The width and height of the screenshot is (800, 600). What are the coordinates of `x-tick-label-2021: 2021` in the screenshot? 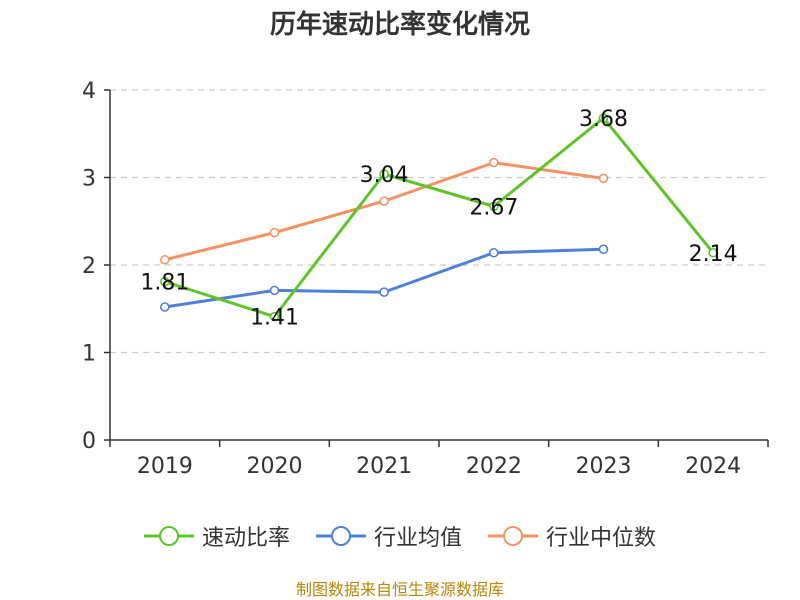 It's located at (384, 466).